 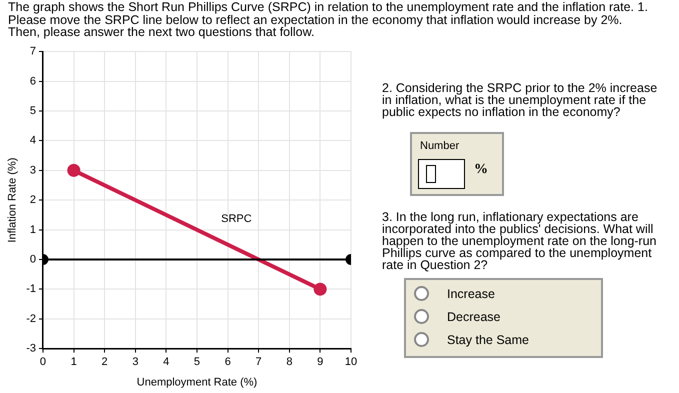 I want to click on text: Stay the Same, so click(x=488, y=339).